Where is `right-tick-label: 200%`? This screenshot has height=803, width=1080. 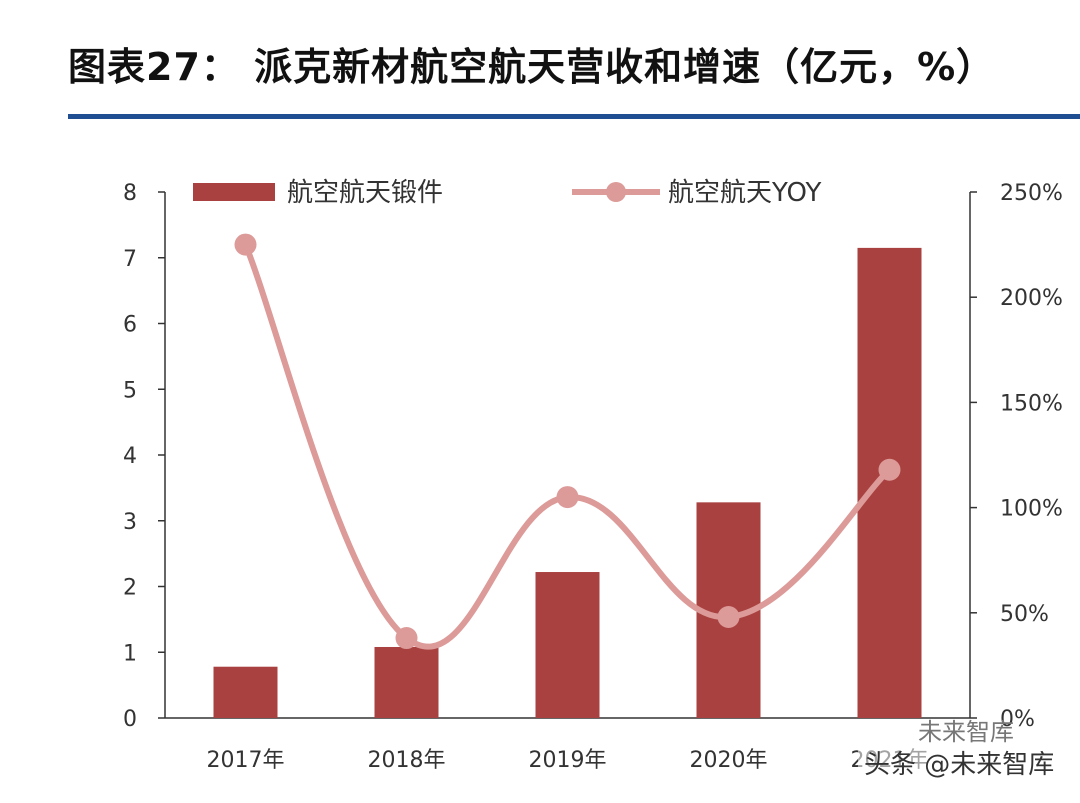
right-tick-label: 200% is located at coordinates (1031, 298).